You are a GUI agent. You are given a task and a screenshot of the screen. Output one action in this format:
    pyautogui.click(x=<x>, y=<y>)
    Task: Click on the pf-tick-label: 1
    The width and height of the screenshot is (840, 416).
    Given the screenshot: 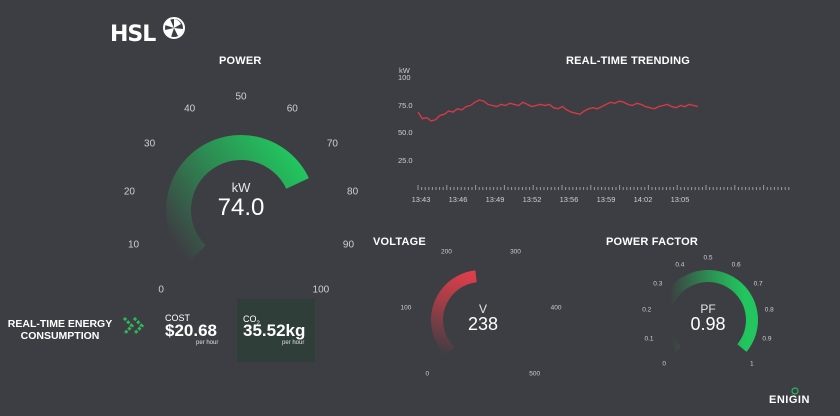 What is the action you would take?
    pyautogui.click(x=752, y=364)
    